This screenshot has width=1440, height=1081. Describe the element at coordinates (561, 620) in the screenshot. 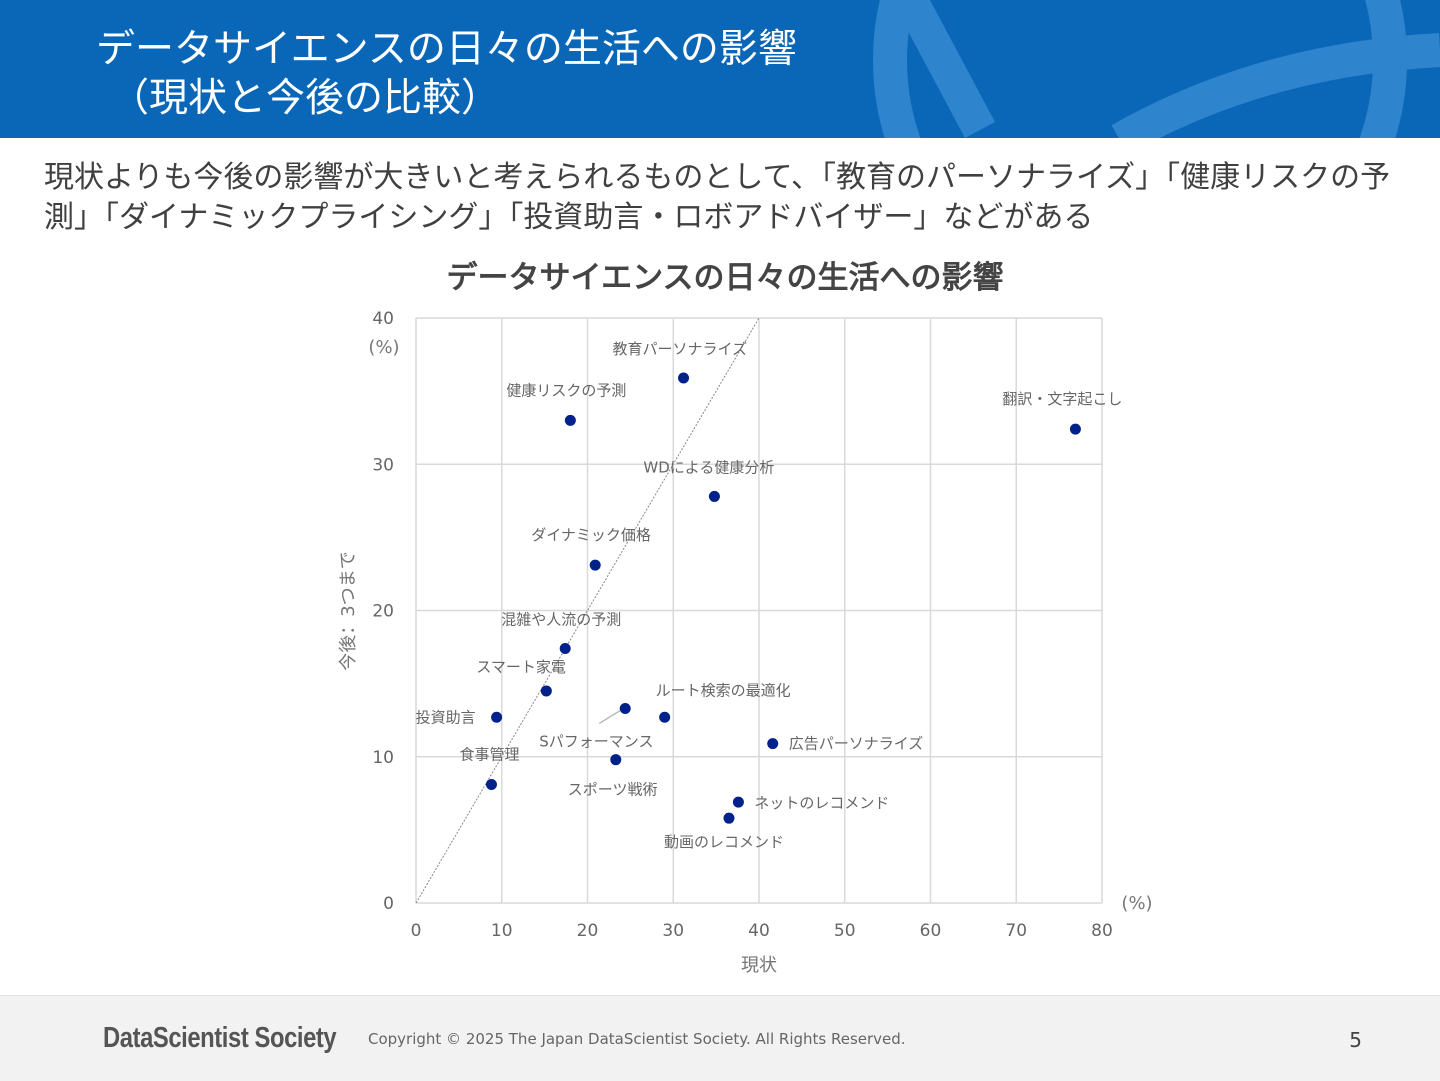

I see `data-label: 混雑や人流の予測` at that location.